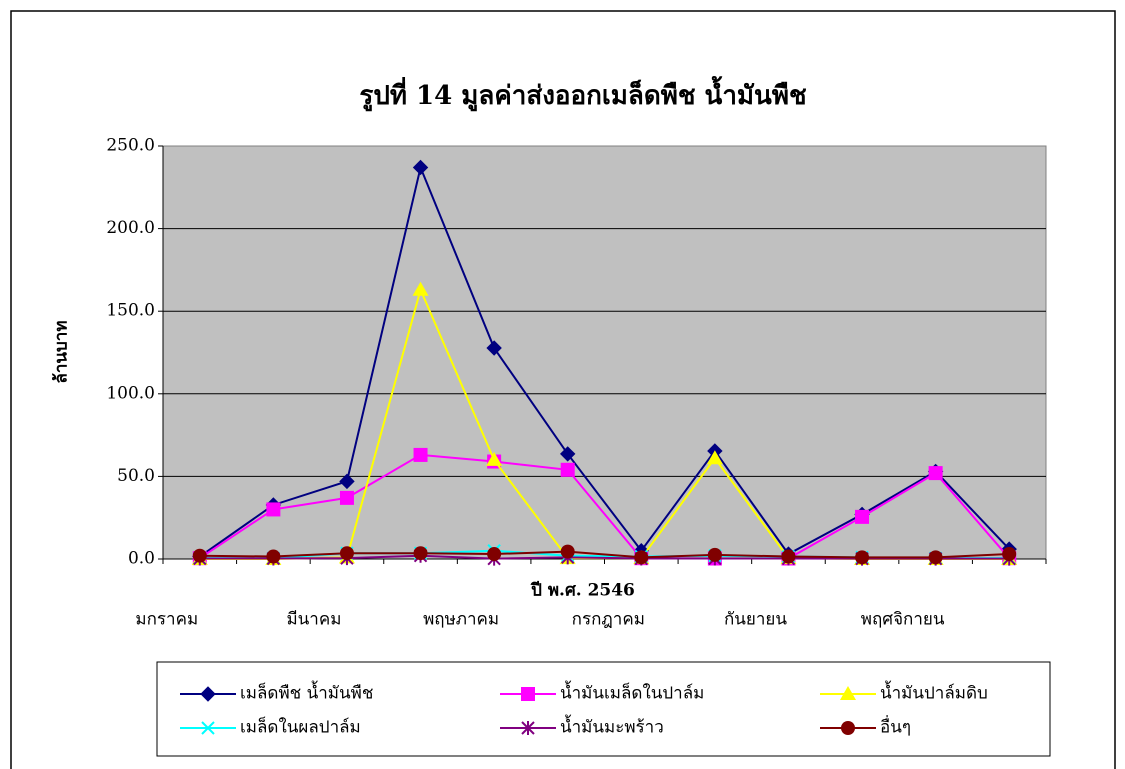  I want to click on legend-label: อื่นๆ, so click(895, 726).